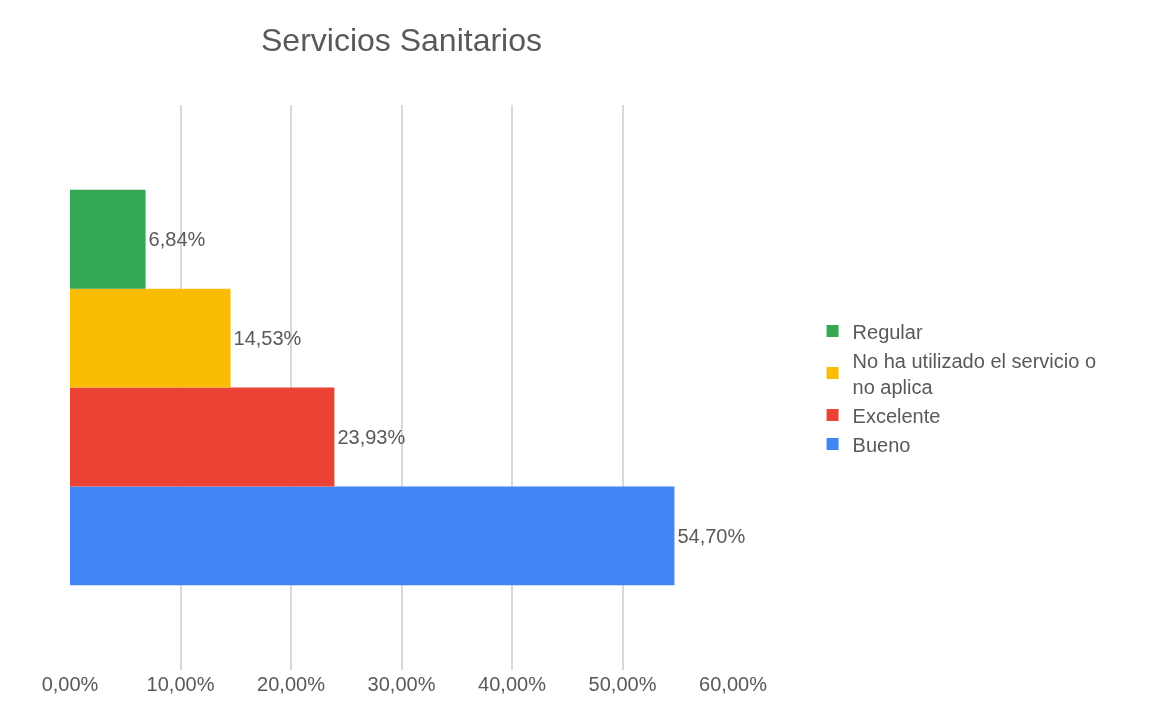  I want to click on data-label: 23,93%, so click(371, 436).